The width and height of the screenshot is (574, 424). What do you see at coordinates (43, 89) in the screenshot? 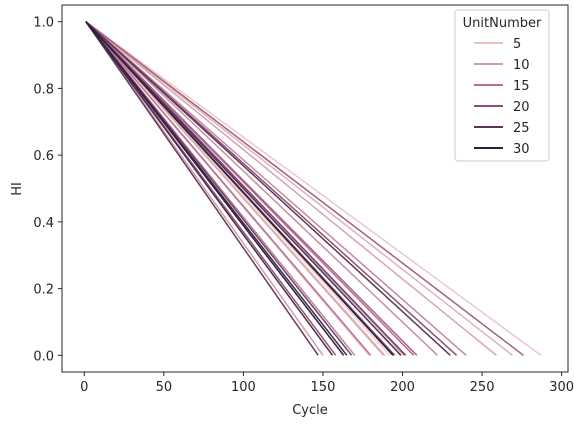
I see `y-tick-label: 0.8` at bounding box center [43, 89].